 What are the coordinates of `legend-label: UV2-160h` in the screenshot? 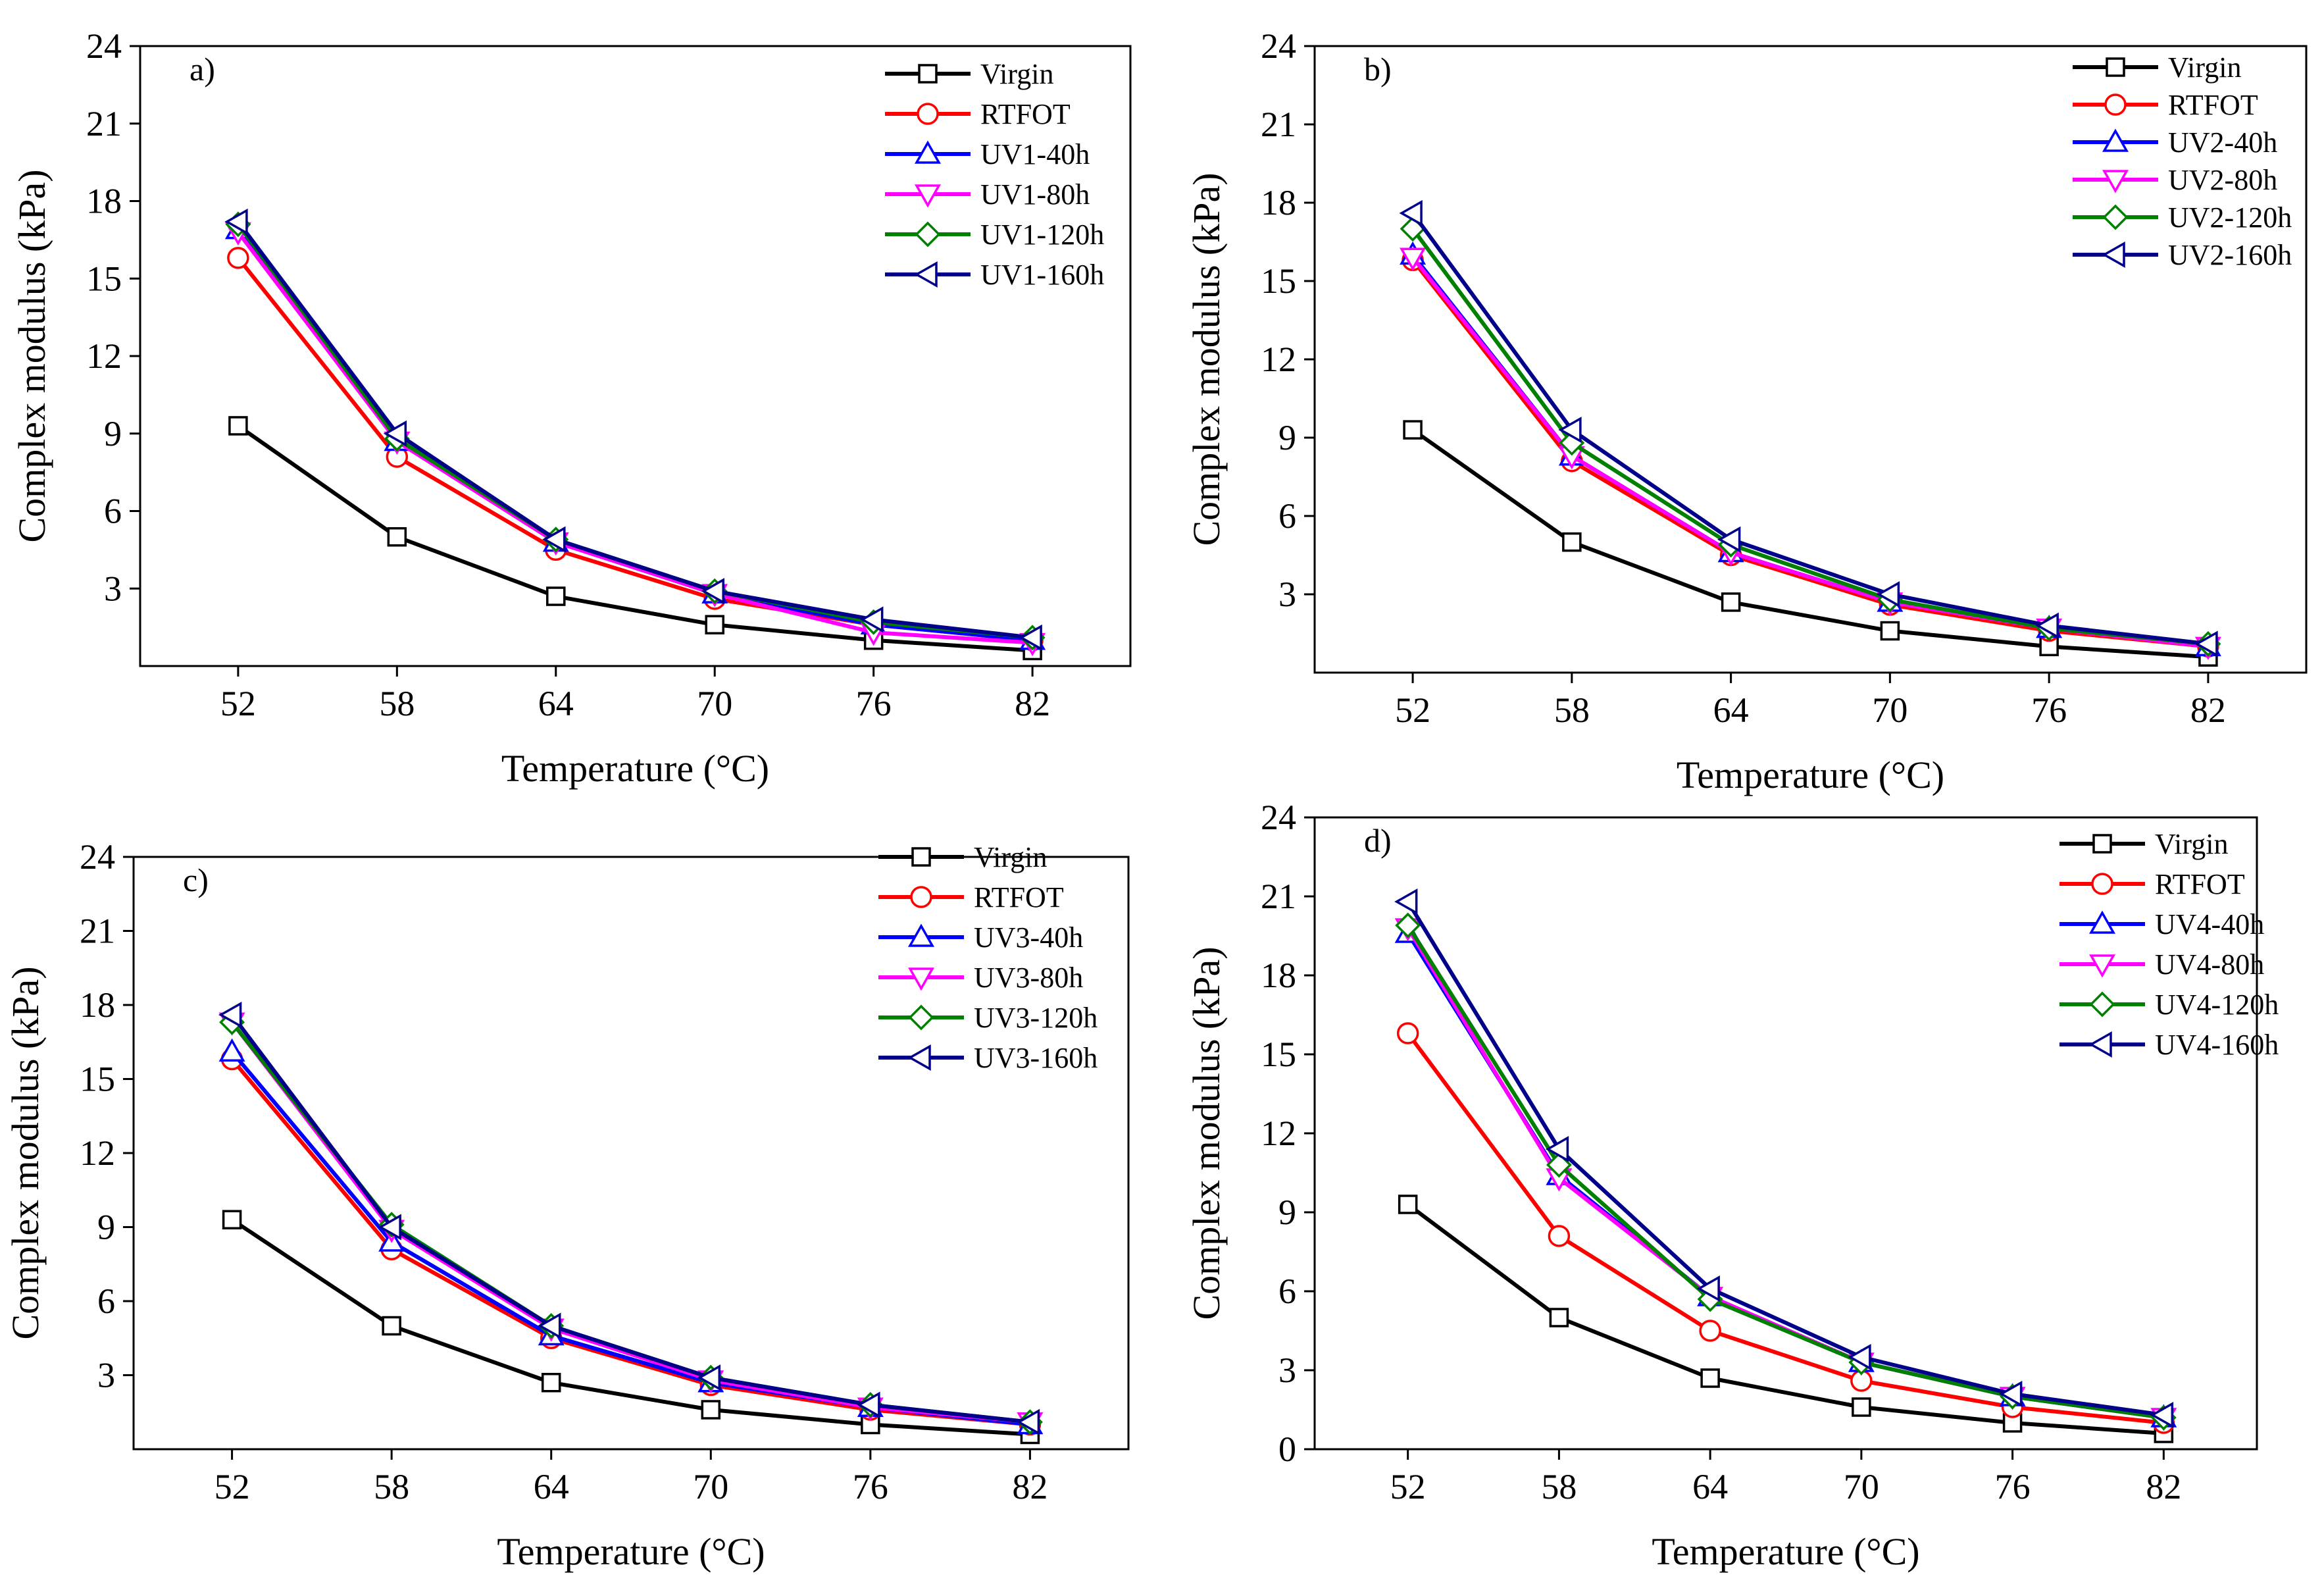 It's located at (2230, 255).